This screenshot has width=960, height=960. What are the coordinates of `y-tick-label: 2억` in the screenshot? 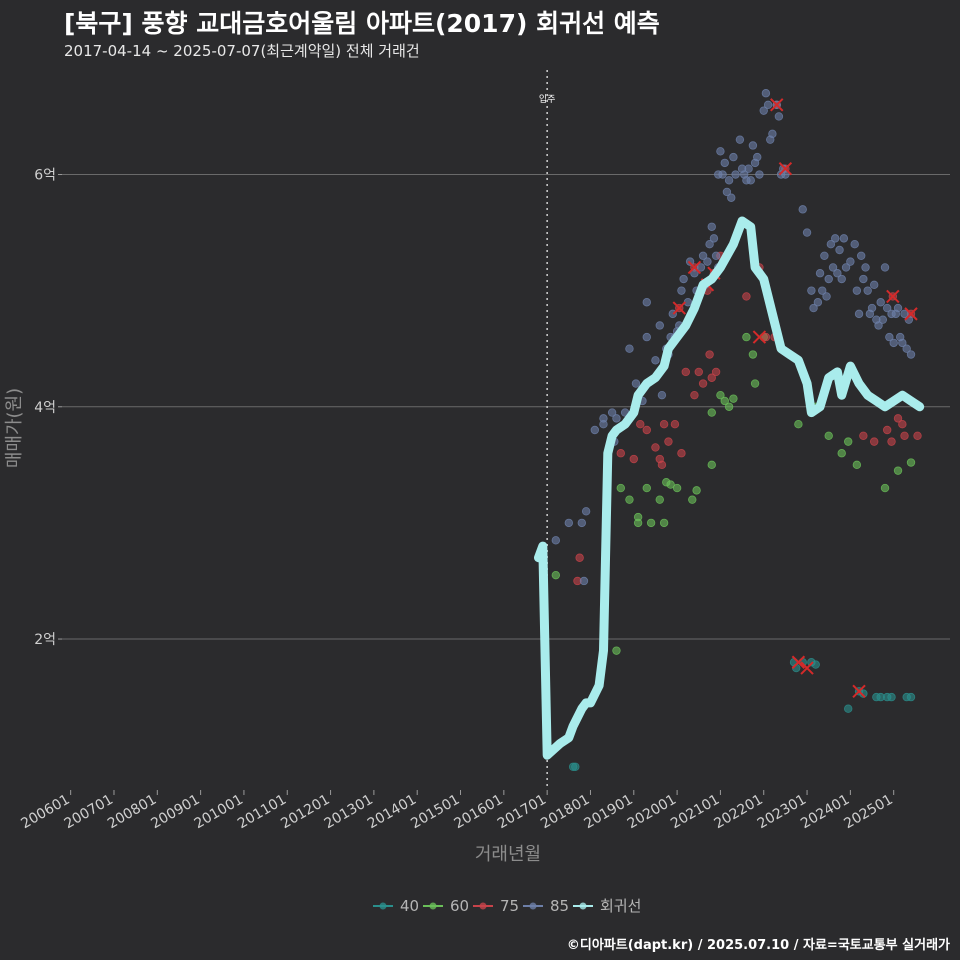 It's located at (45, 640).